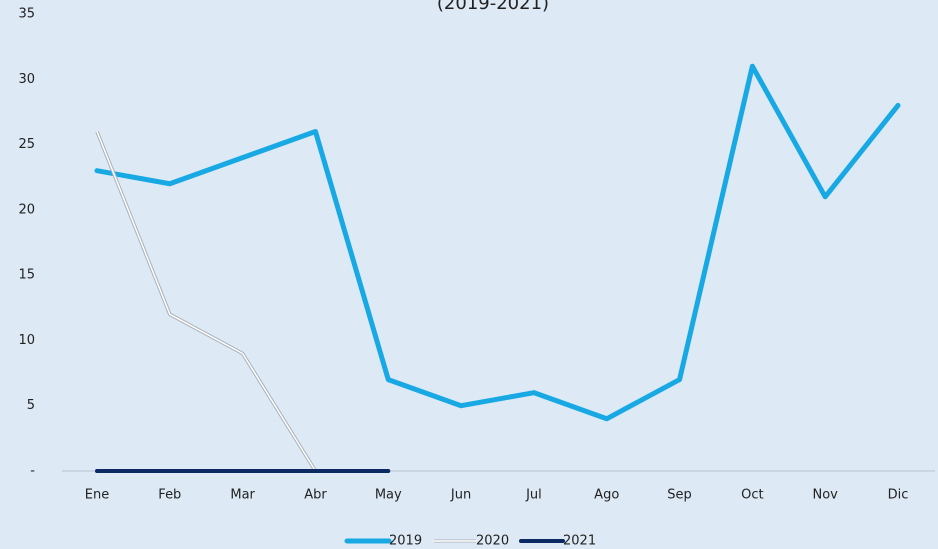 The width and height of the screenshot is (938, 549). I want to click on x-tick-label: Sep, so click(679, 495).